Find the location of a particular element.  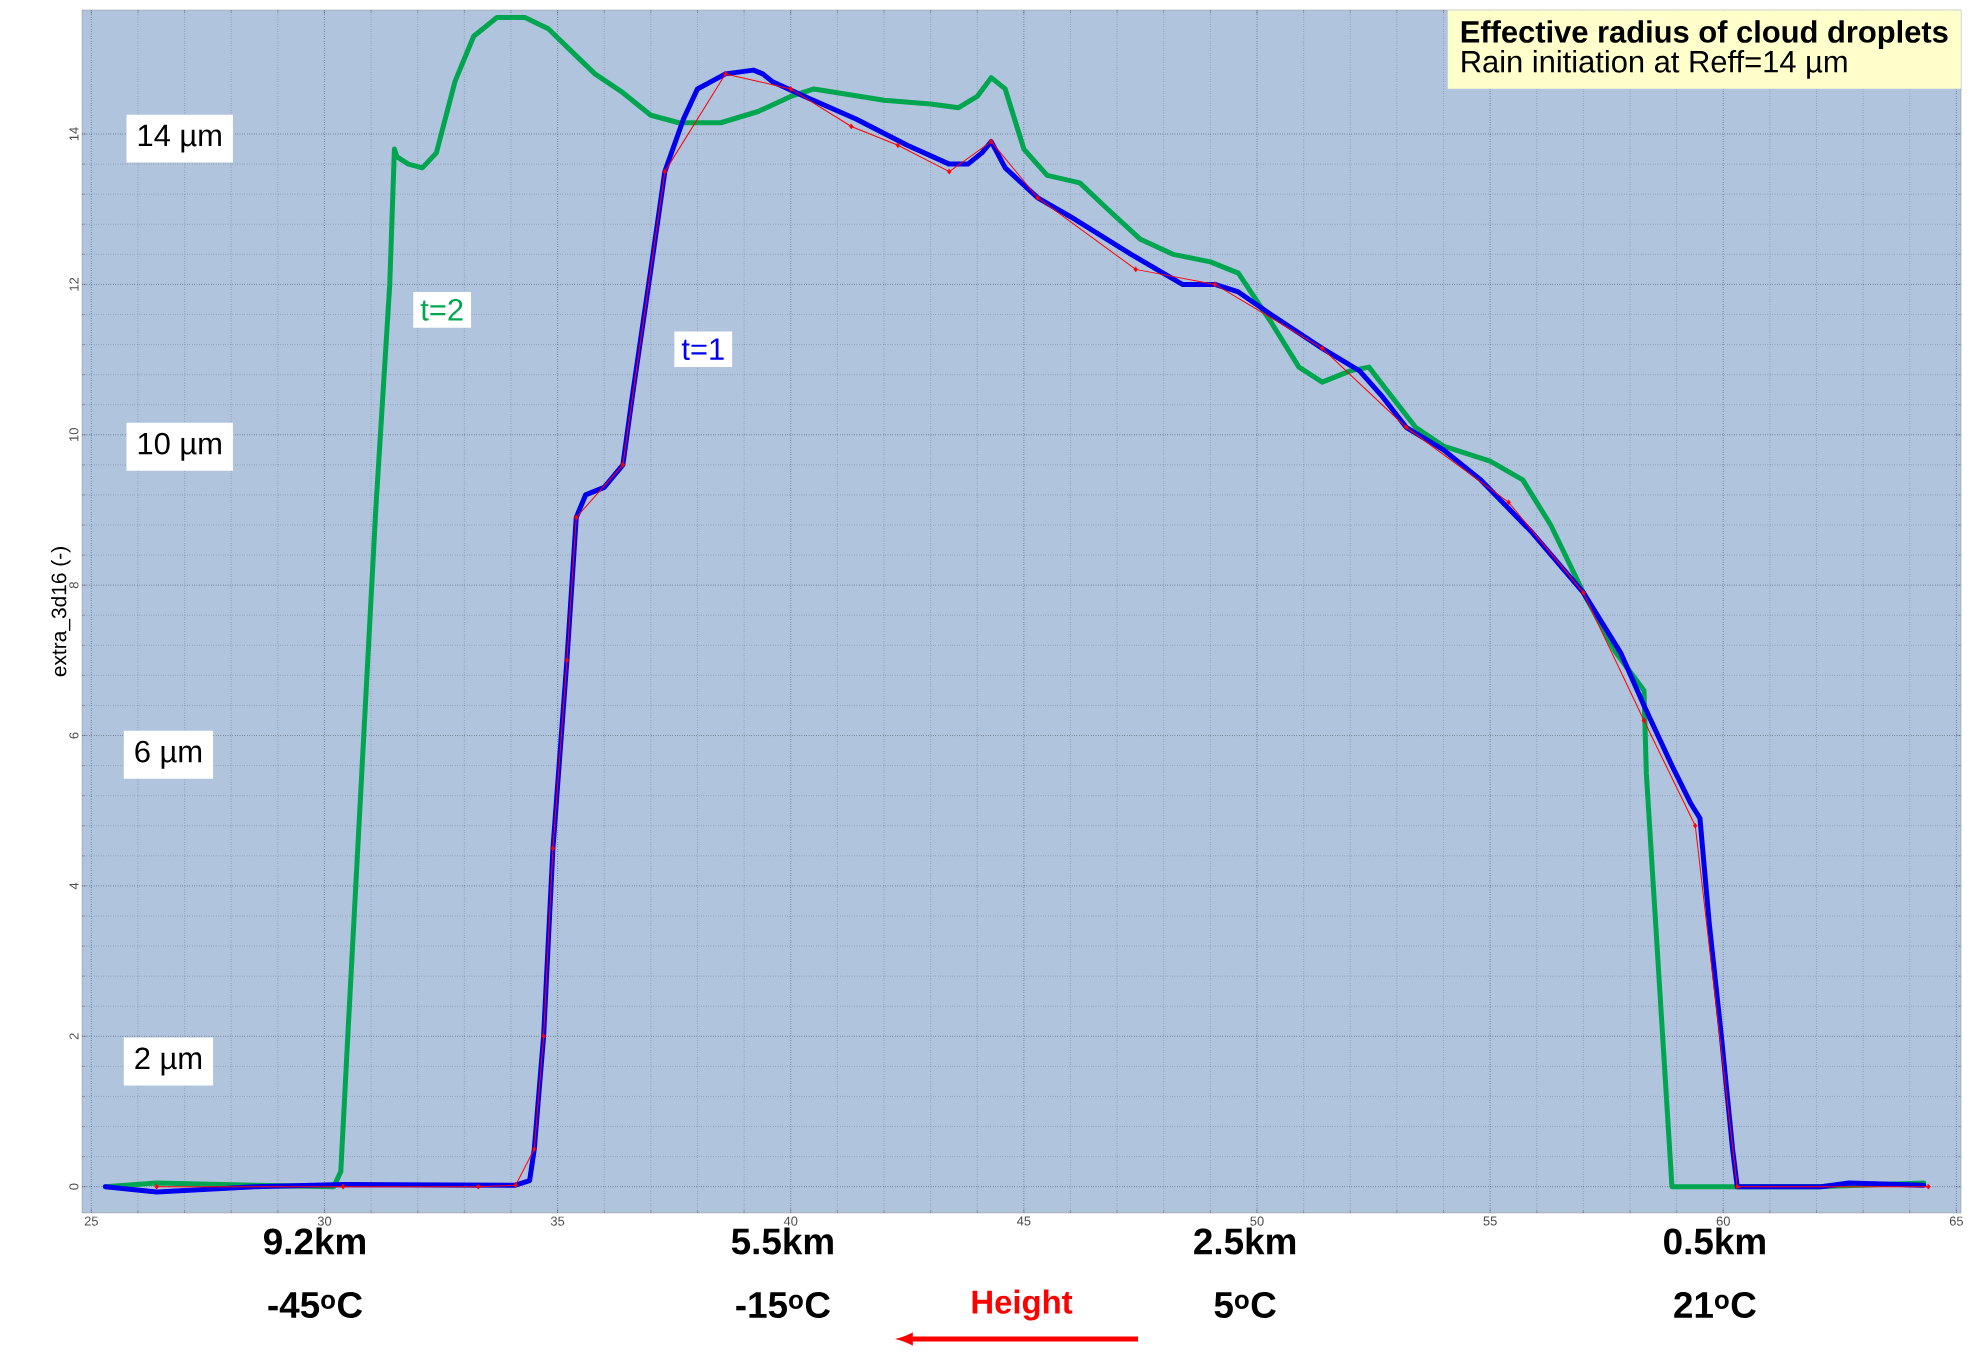

x-tick-label: 30 is located at coordinates (324, 1221).